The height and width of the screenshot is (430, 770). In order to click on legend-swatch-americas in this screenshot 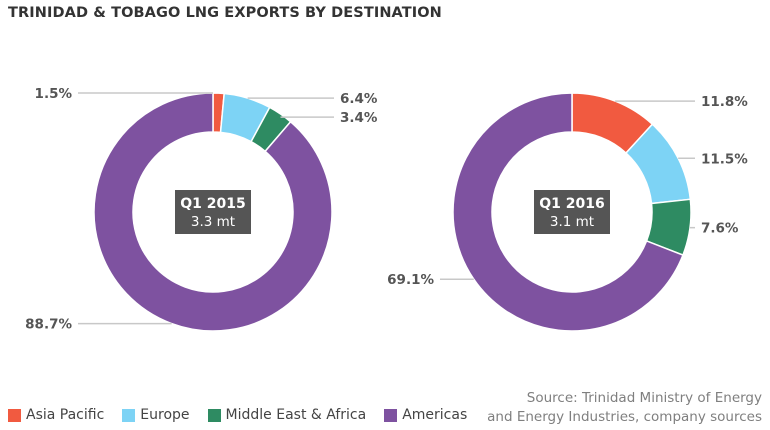, I will do `click(391, 415)`.